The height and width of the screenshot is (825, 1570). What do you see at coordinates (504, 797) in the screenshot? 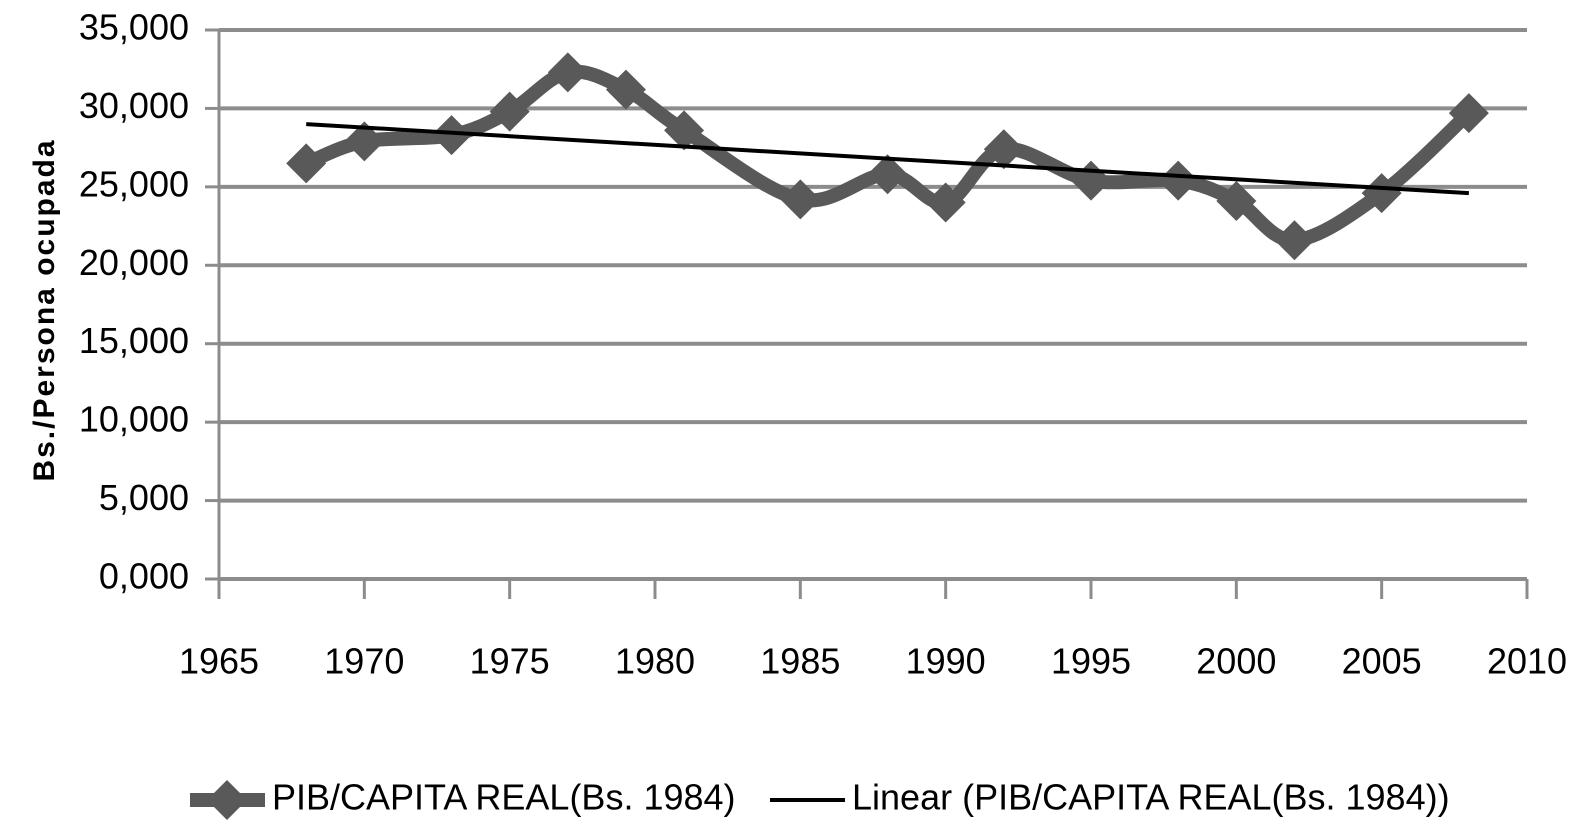
I see `legend-label: PIB/CAPITA REAL(Bs. 1984)` at bounding box center [504, 797].